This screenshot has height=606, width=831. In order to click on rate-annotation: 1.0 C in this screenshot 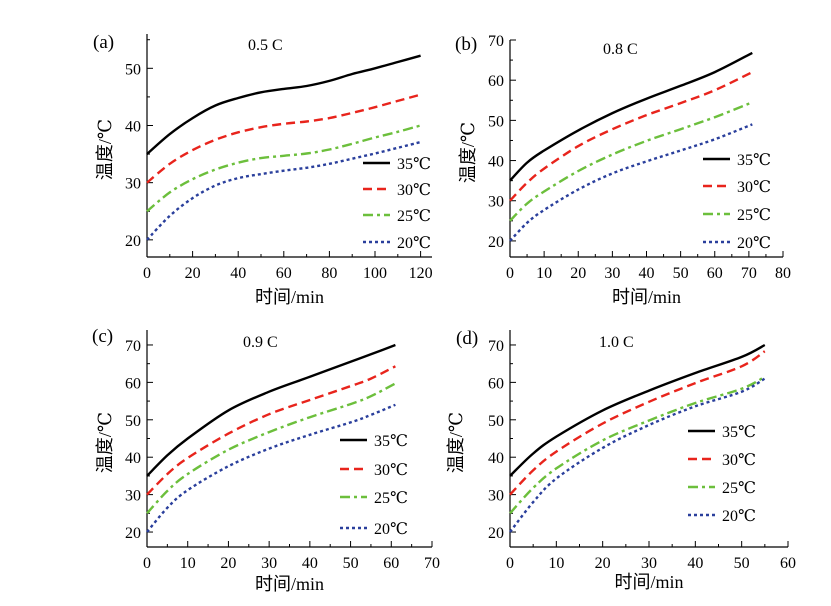, I will do `click(616, 342)`.